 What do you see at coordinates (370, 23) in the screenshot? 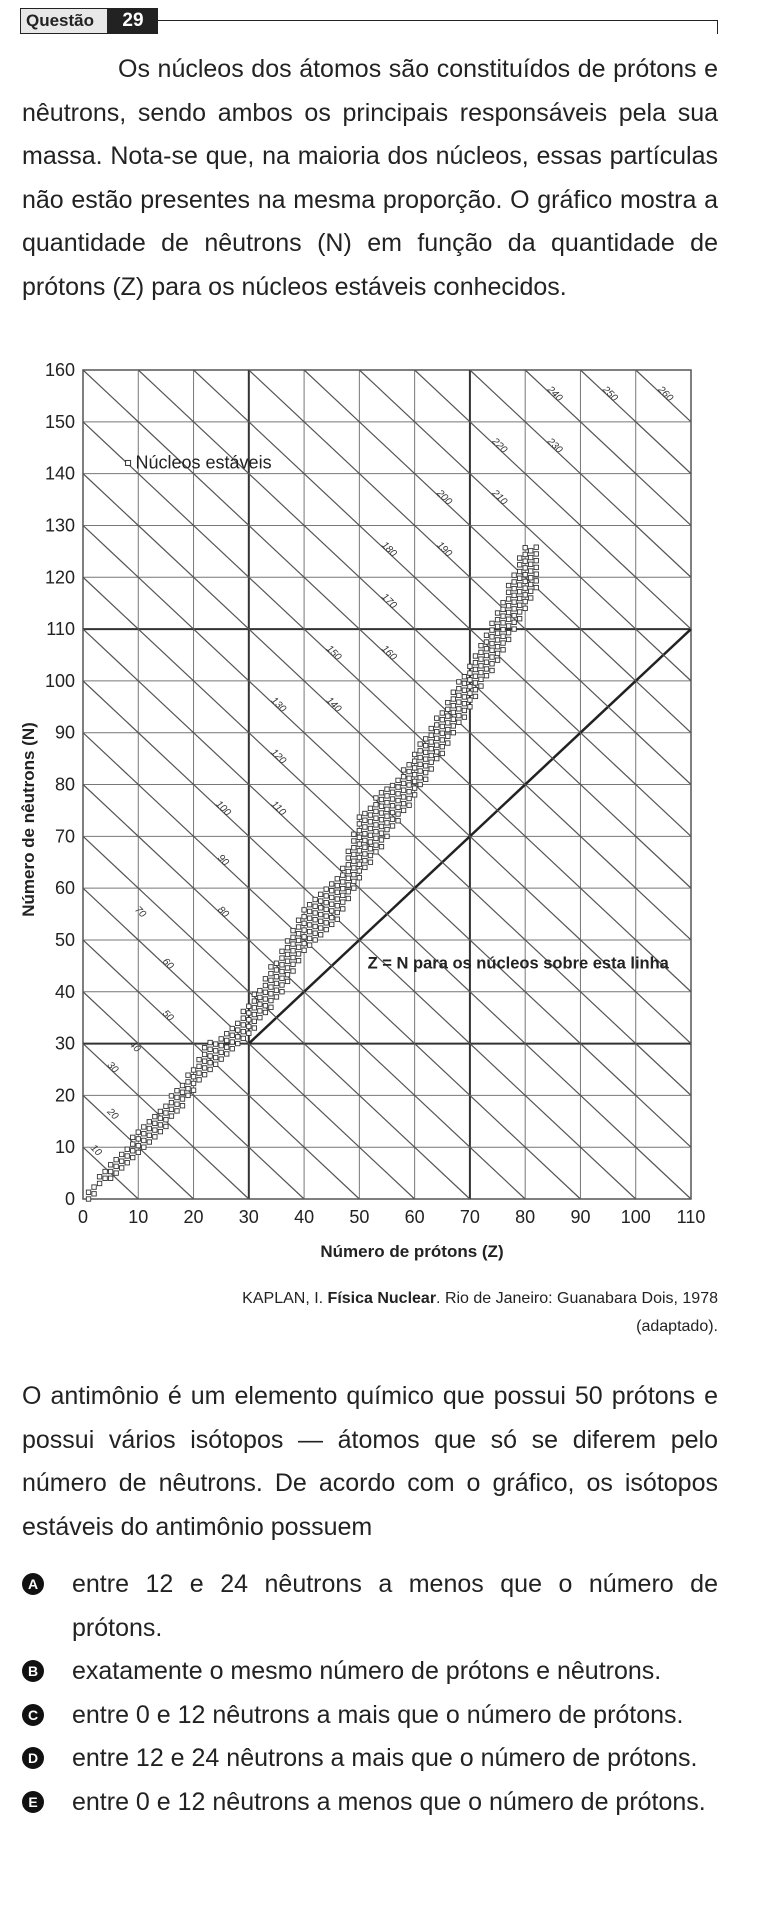
I see `question-header: Questão 29` at bounding box center [370, 23].